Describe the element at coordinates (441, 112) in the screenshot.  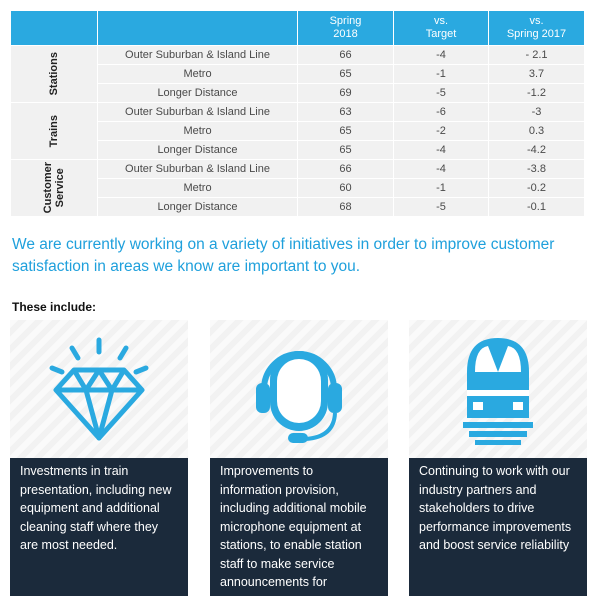
I see `value-cell: -6` at that location.